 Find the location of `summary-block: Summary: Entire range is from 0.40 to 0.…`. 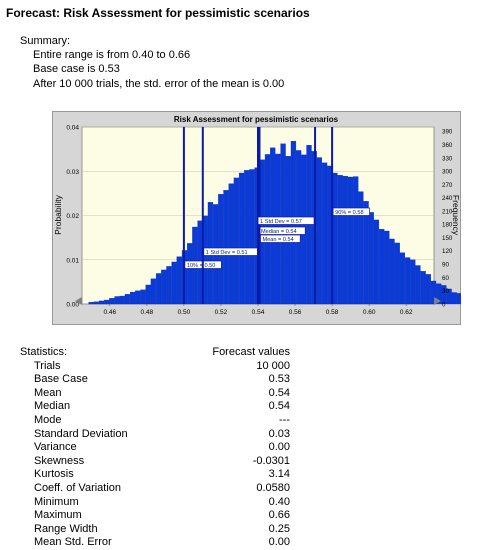

summary-block: Summary: Entire range is from 0.40 to 0.… is located at coordinates (152, 62).